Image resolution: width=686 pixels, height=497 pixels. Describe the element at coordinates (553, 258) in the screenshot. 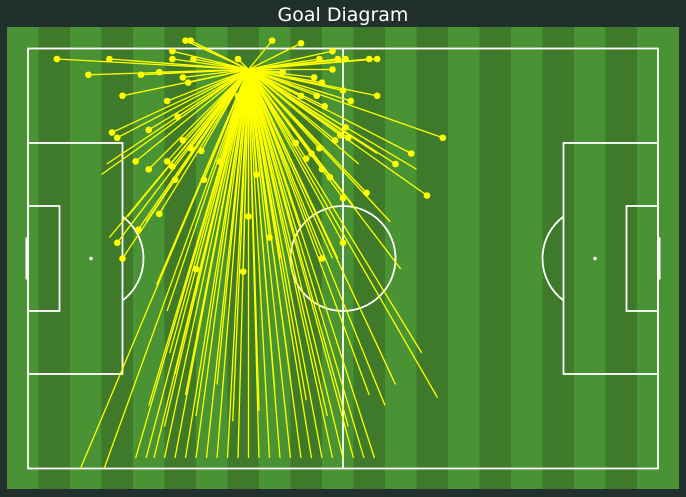

I see `right-penalty-arc` at that location.